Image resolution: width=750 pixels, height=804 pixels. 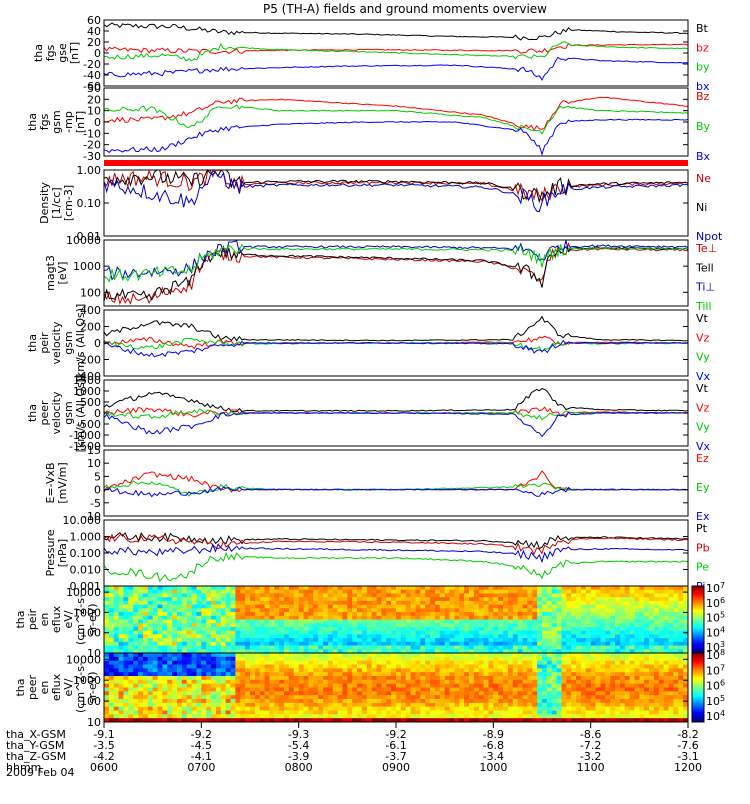 I want to click on legend-entry: Ti⊥, so click(x=705, y=287).